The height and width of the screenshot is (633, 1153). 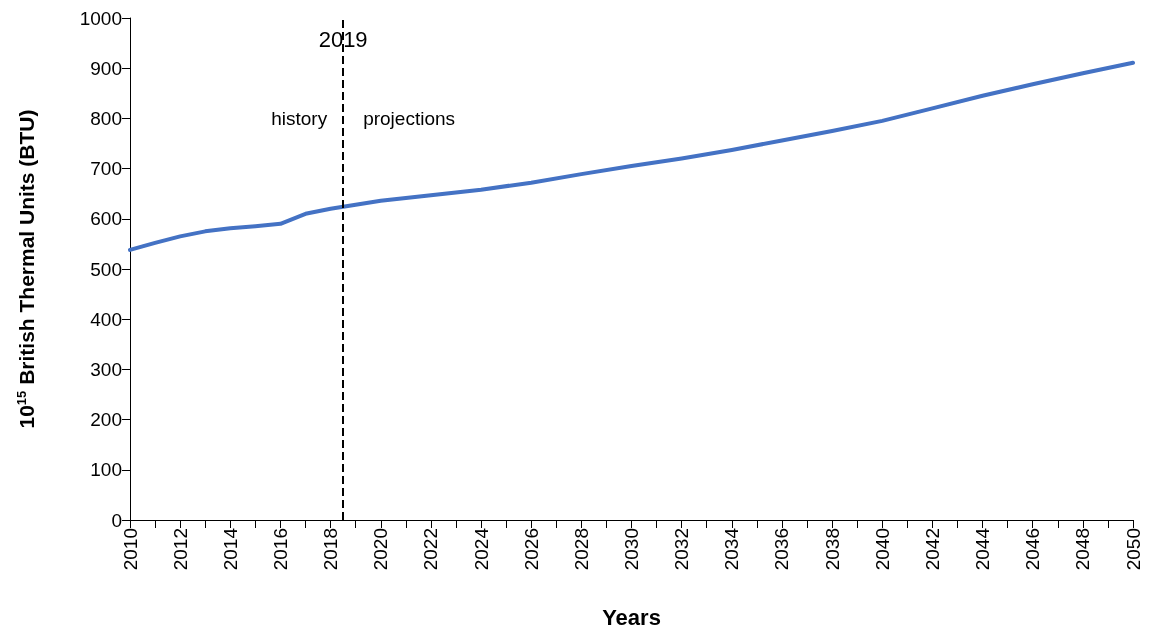 I want to click on x-tick-label: 2048, so click(x=1083, y=549).